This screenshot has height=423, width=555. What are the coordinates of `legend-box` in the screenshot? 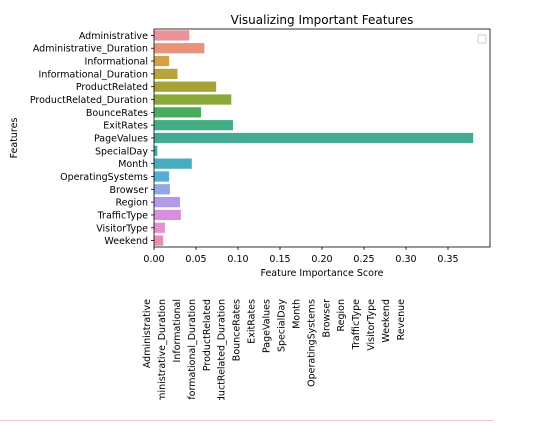 It's located at (482, 39).